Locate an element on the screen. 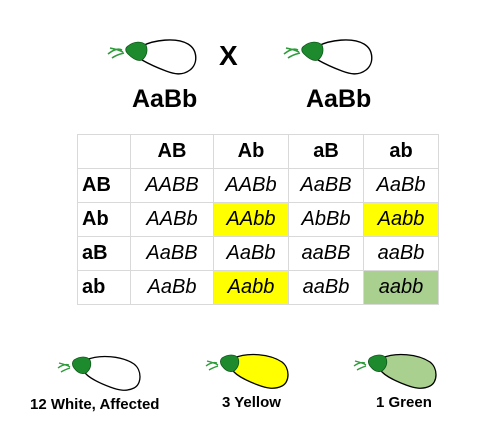 Image resolution: width=480 pixels, height=440 pixels. column-header: AB is located at coordinates (172, 151).